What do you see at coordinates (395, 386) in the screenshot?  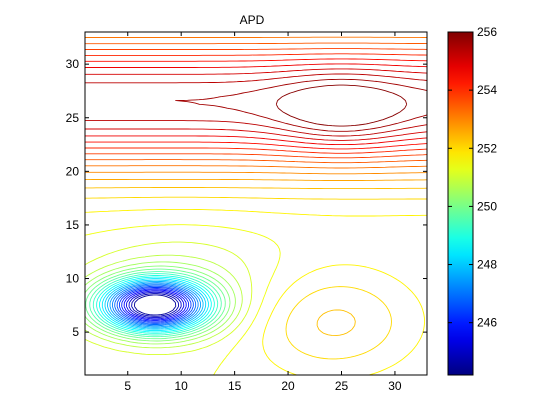 I see `x-tick-label: 30` at bounding box center [395, 386].